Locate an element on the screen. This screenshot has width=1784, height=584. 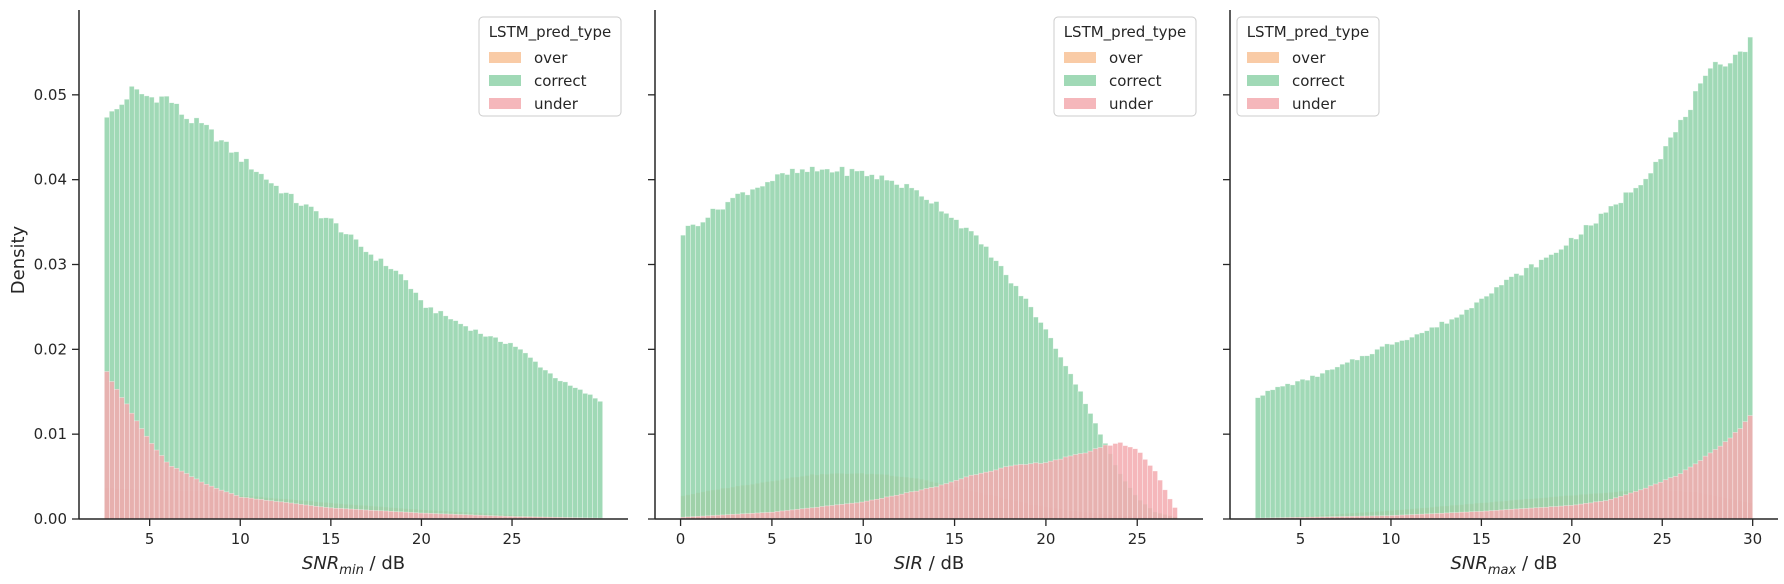
y-tick-label: 0.01 is located at coordinates (50, 434).